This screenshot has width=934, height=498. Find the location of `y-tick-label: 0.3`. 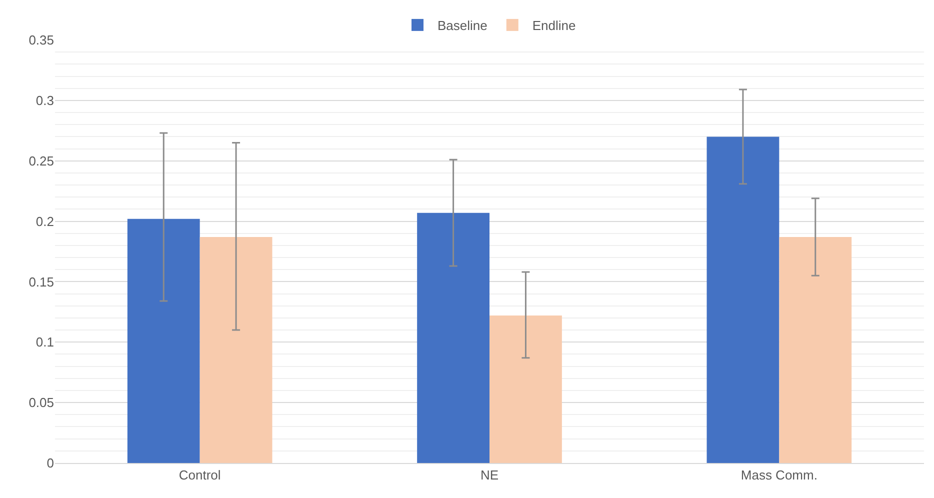

y-tick-label: 0.3 is located at coordinates (45, 100).